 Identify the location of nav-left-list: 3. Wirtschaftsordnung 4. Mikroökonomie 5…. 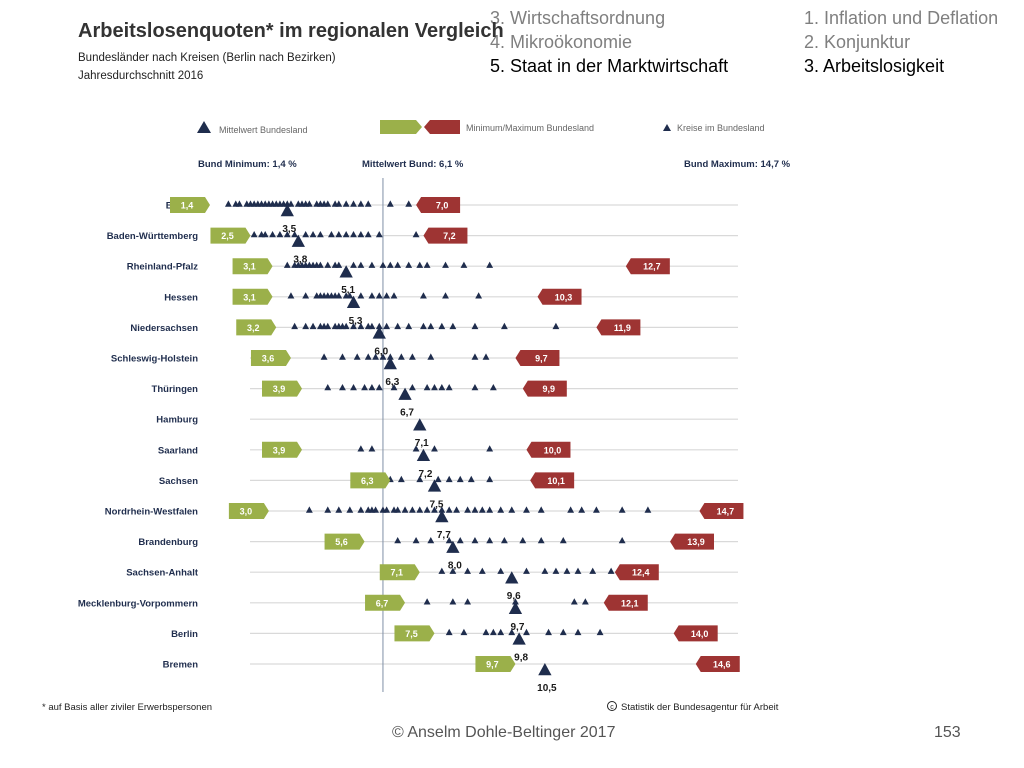
(609, 42).